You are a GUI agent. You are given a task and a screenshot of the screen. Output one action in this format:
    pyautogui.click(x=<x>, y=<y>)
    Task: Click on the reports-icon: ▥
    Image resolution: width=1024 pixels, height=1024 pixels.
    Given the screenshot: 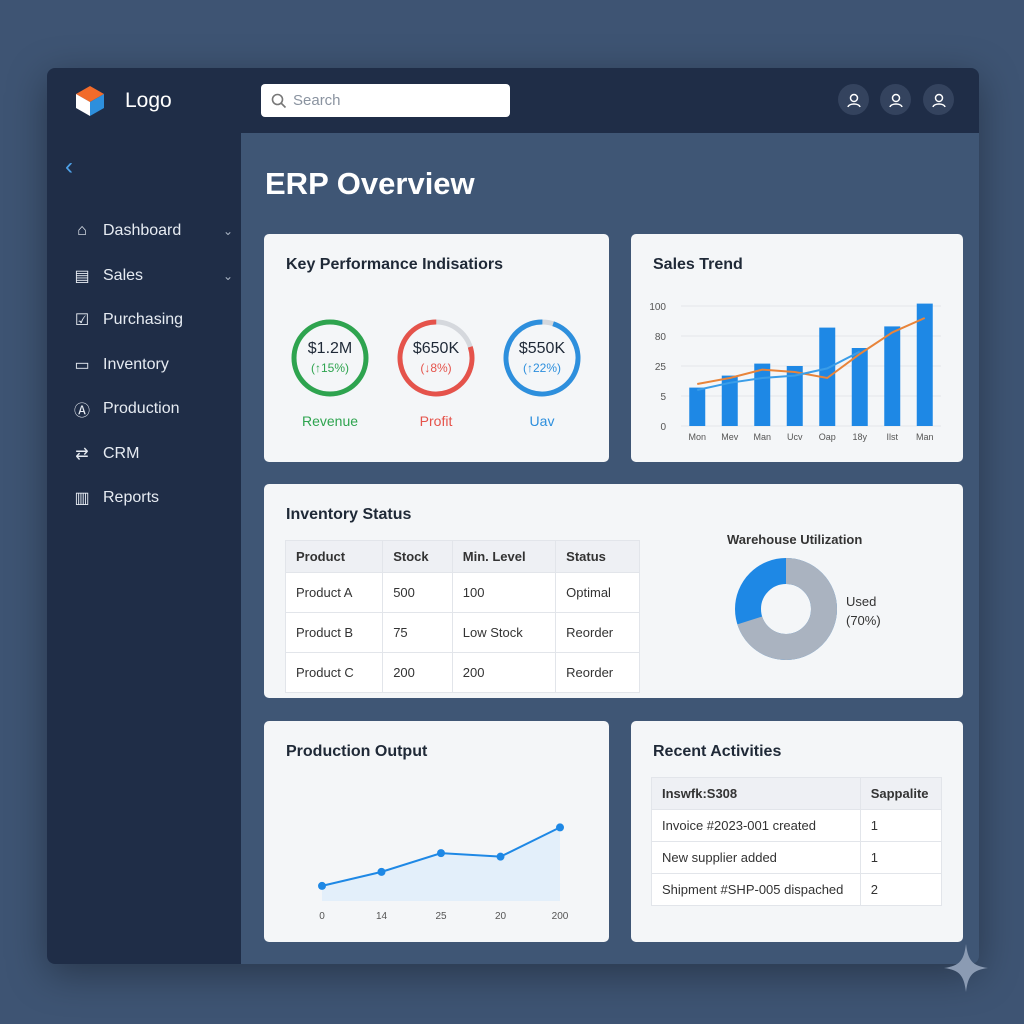 What is the action you would take?
    pyautogui.click(x=82, y=499)
    